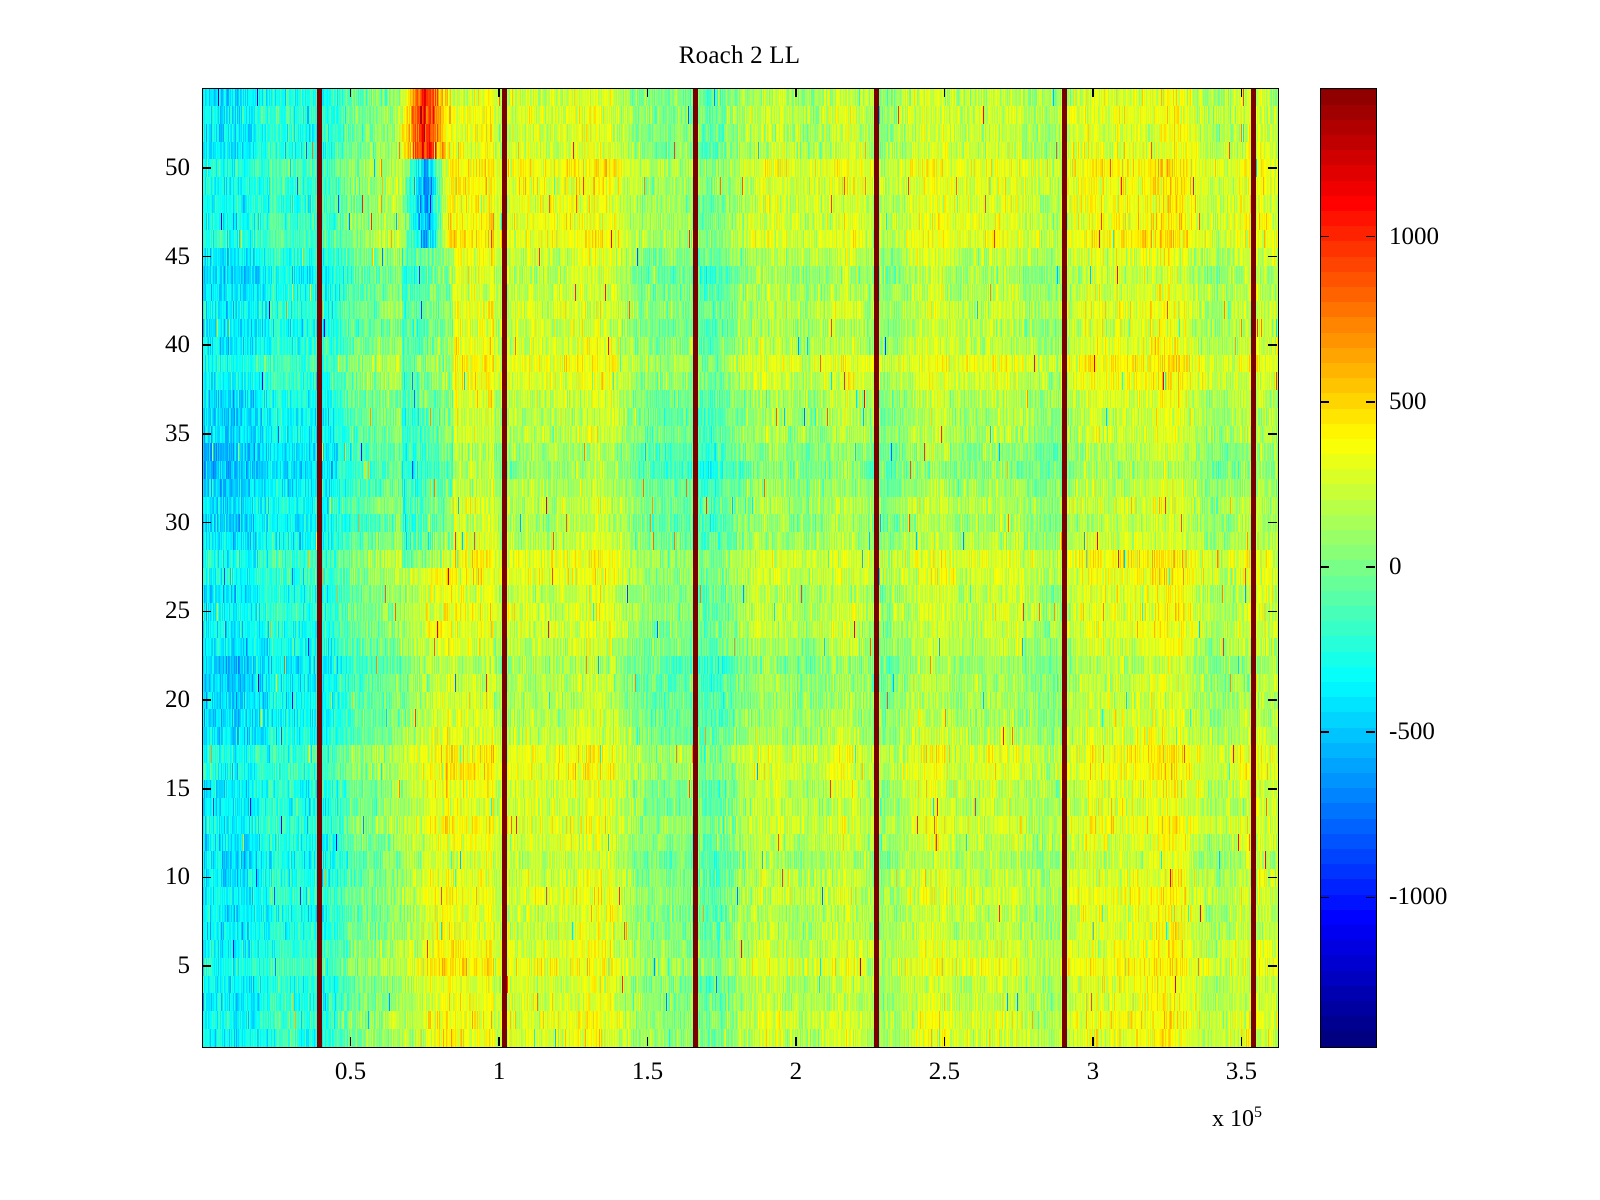 This screenshot has width=1600, height=1200. What do you see at coordinates (1093, 1071) in the screenshot?
I see `x-tick-label: 3` at bounding box center [1093, 1071].